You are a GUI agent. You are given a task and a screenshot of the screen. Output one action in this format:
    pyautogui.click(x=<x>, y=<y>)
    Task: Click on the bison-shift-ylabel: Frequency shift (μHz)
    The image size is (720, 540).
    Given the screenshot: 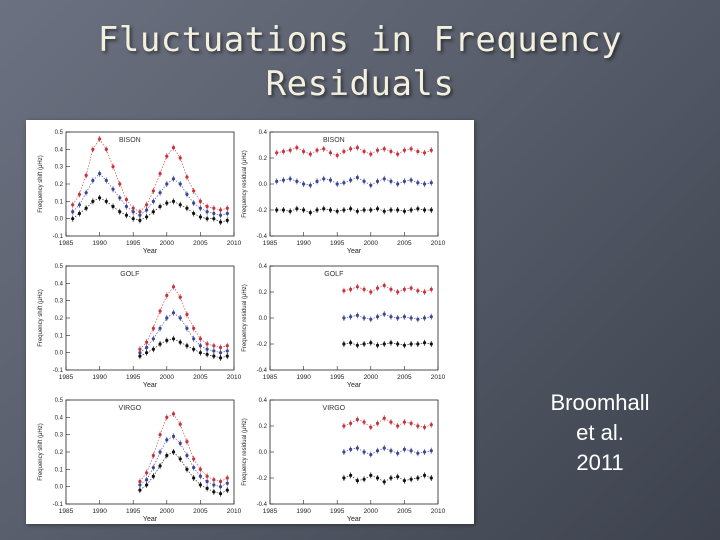 What is the action you would take?
    pyautogui.click(x=41, y=183)
    